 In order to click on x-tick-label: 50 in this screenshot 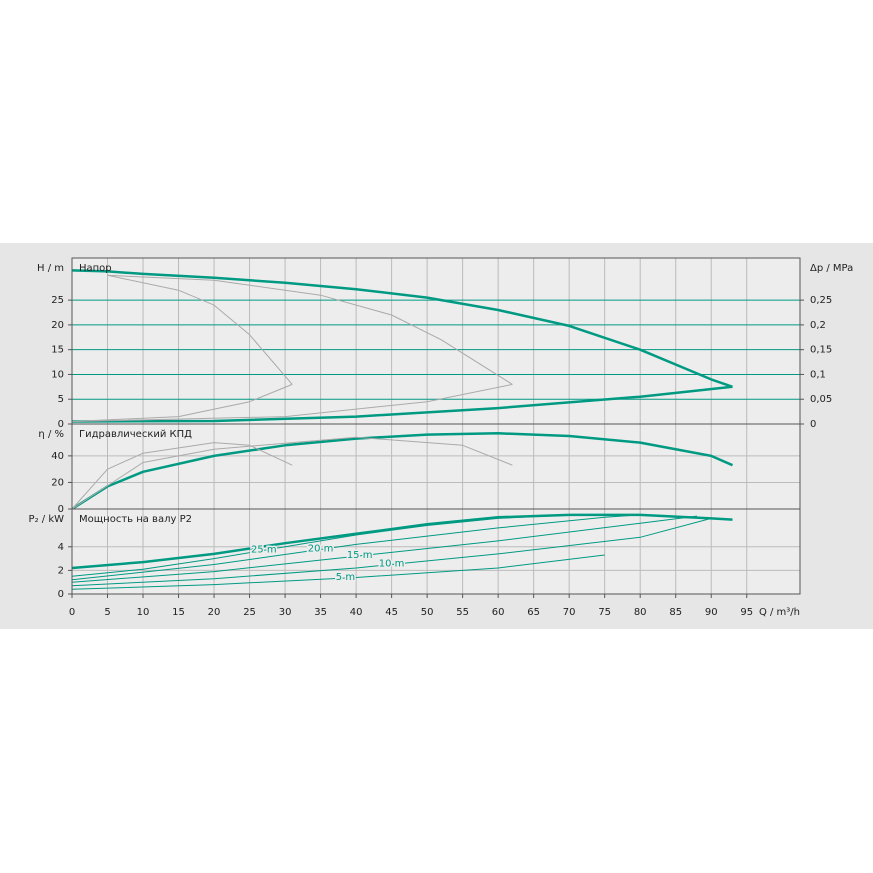, I will do `click(427, 612)`.